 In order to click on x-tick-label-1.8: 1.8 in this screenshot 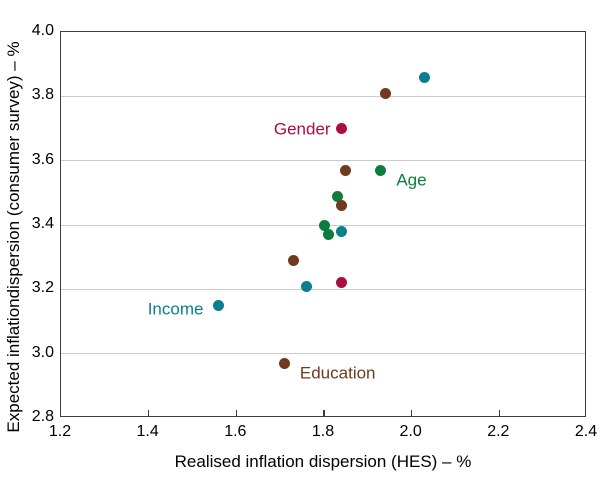, I will do `click(323, 431)`.